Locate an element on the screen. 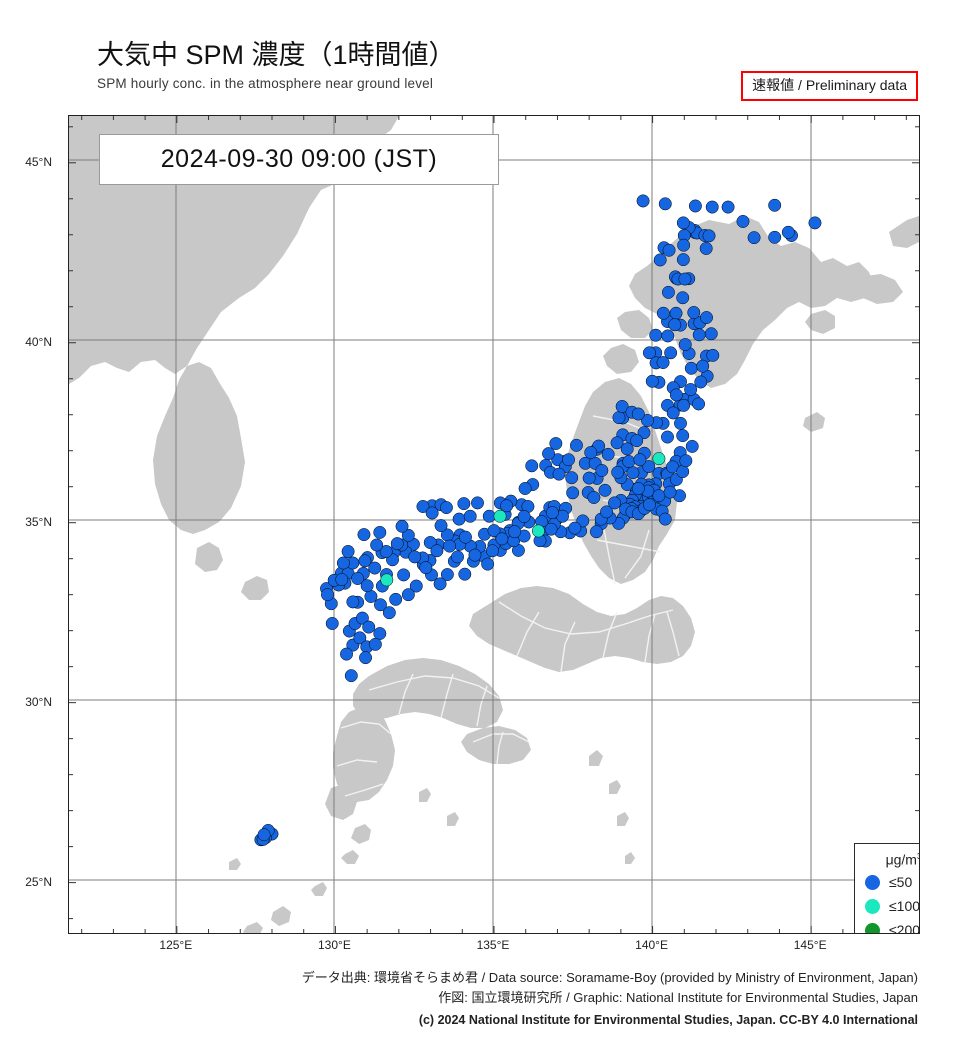 The image size is (980, 1060). legend-item: ≤50 is located at coordinates (890, 883).